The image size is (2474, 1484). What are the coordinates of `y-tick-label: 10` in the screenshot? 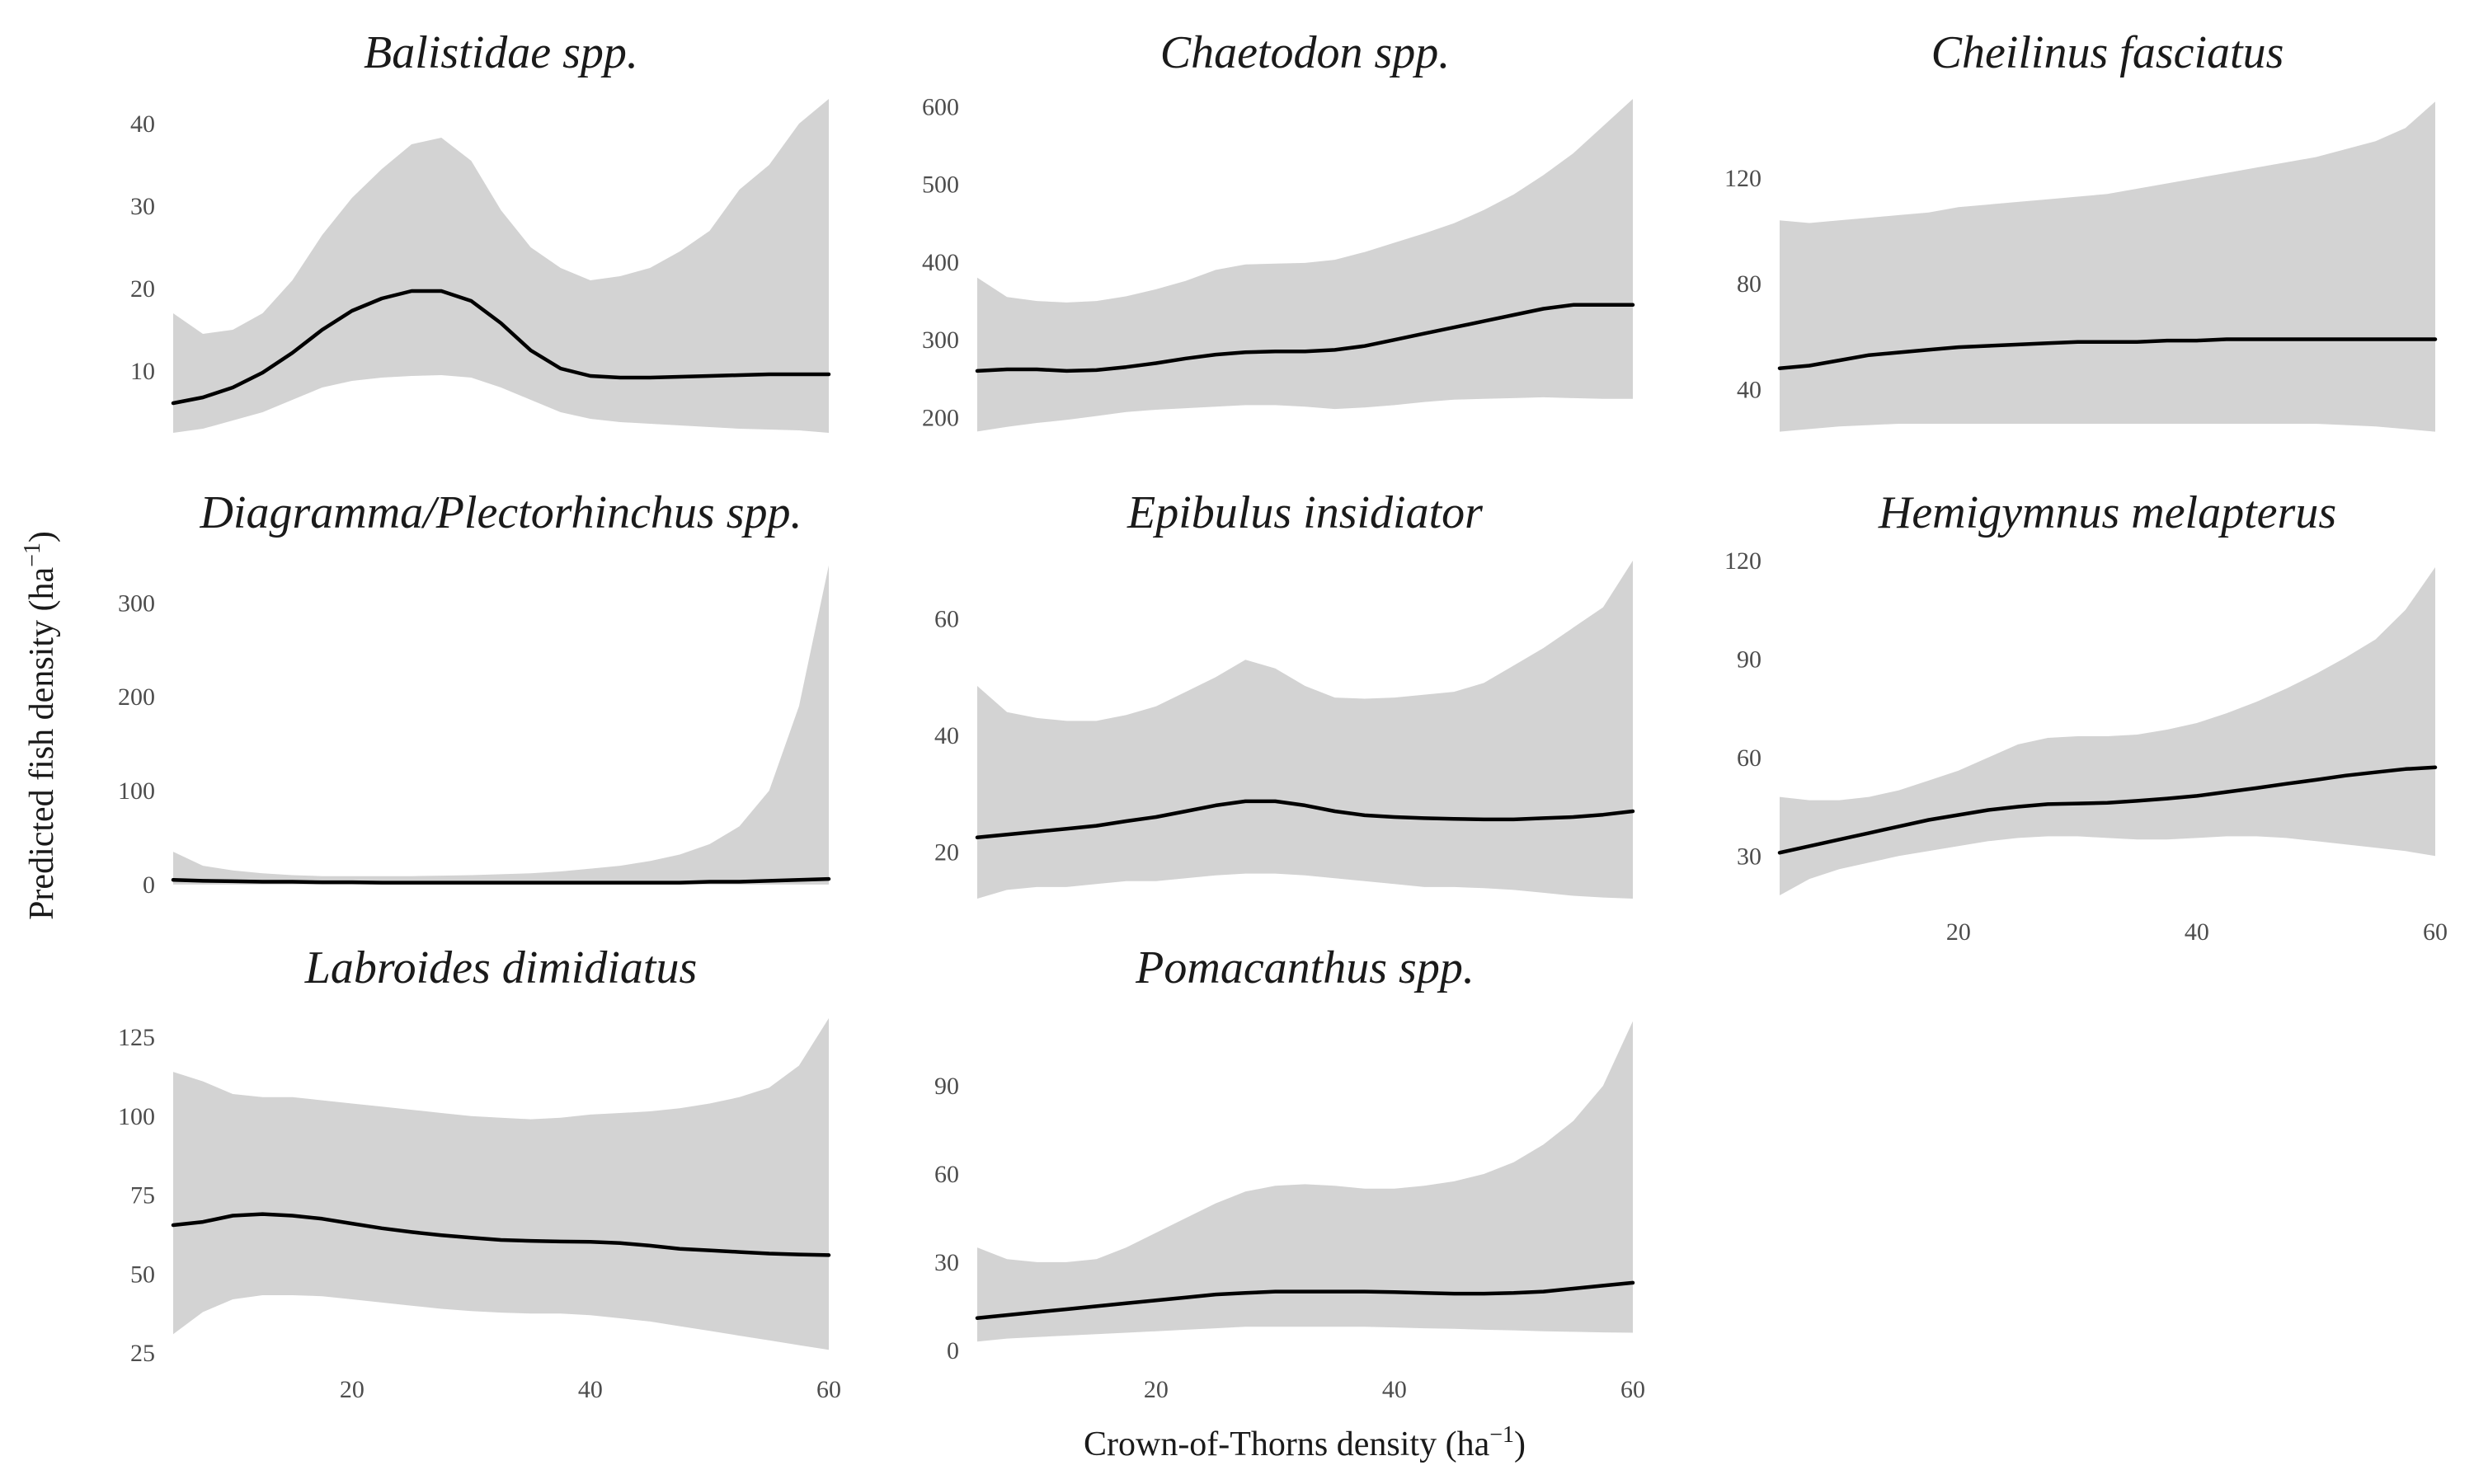 It's located at (142, 371).